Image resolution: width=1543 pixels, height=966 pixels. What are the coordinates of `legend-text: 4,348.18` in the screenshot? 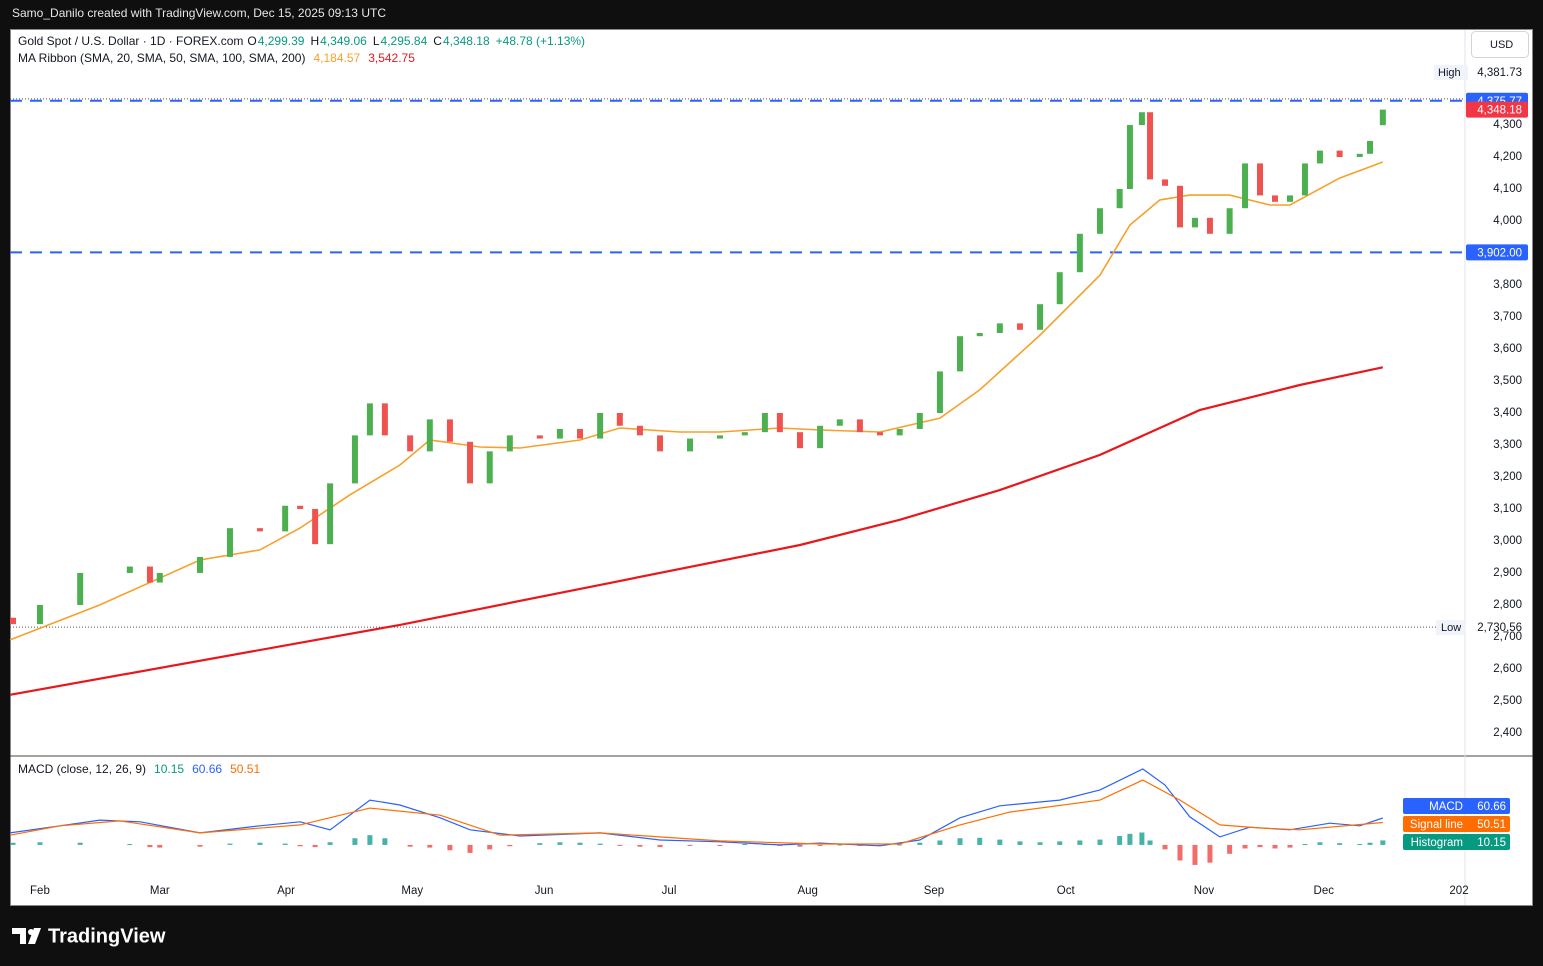 It's located at (466, 41).